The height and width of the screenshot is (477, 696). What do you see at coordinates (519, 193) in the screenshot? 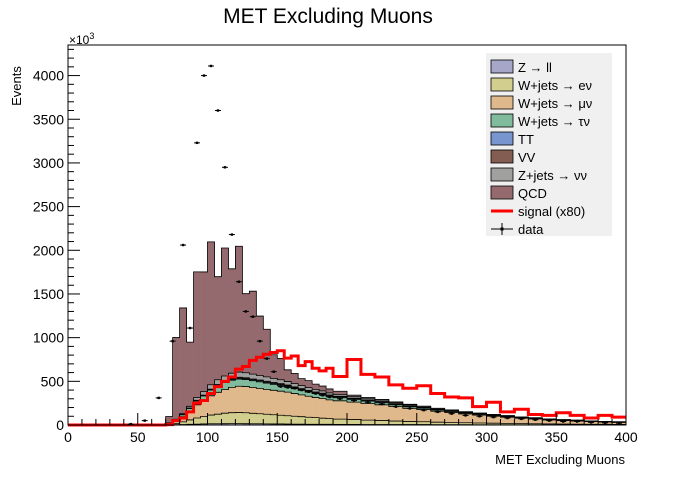
I see `legend-item-7: QCD` at bounding box center [519, 193].